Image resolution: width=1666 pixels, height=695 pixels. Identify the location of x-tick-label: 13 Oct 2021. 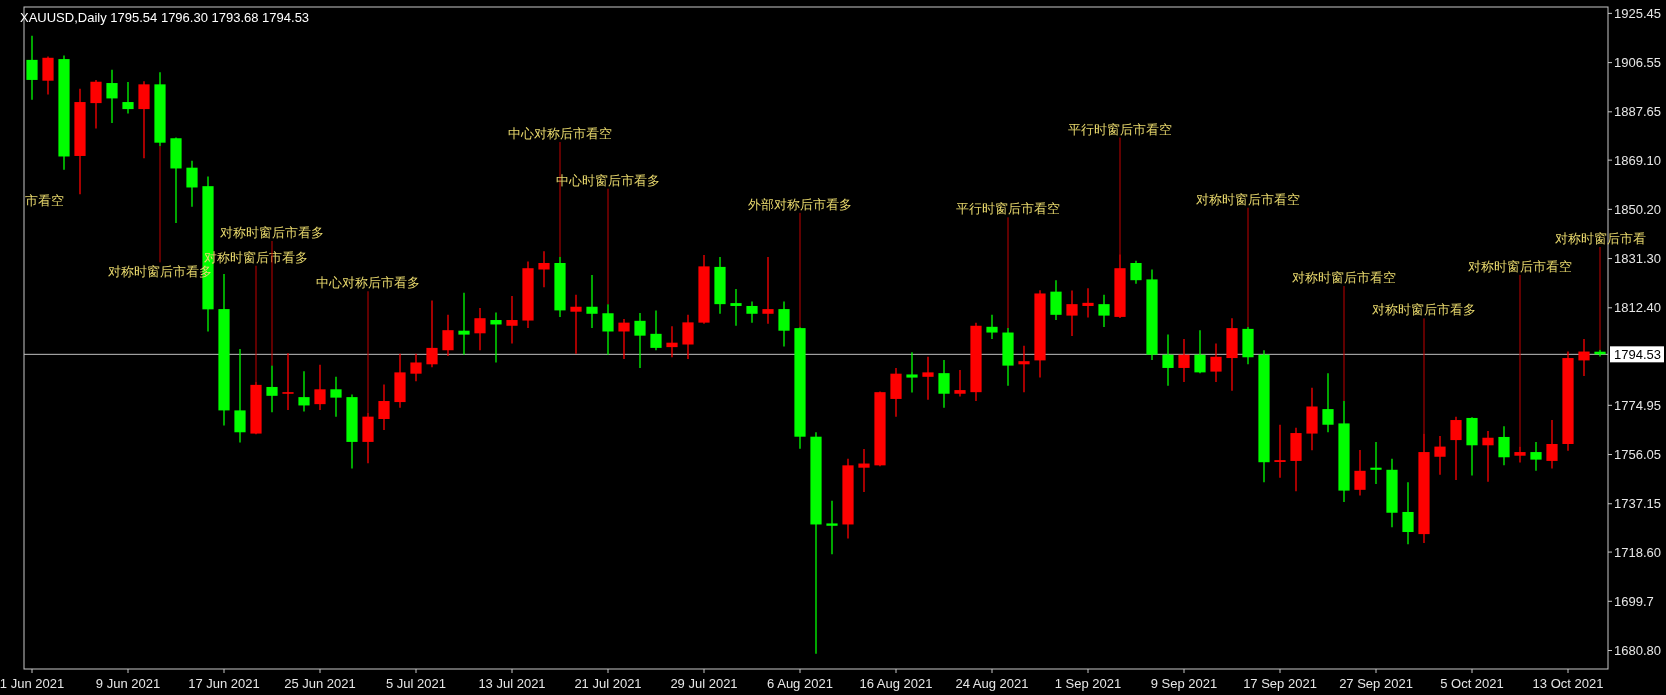
(1568, 683).